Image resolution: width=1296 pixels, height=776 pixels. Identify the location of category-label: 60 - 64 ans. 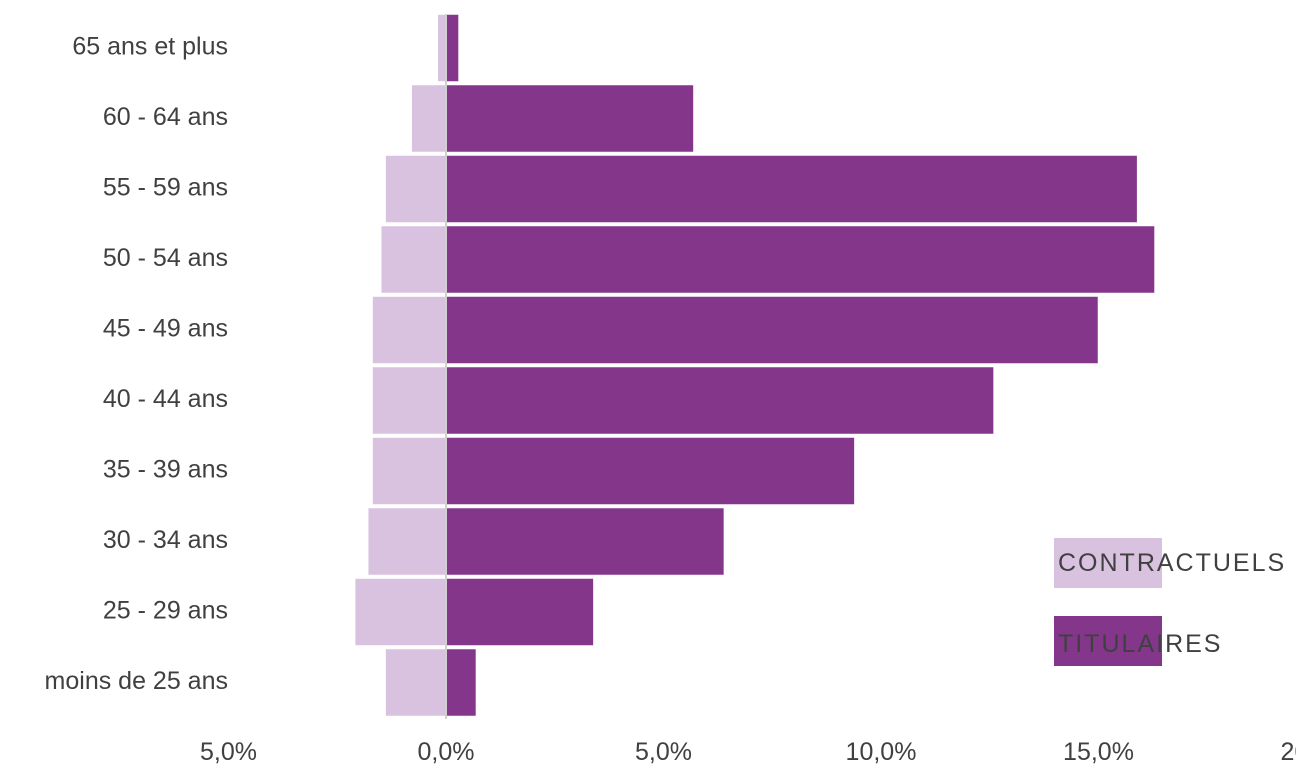
(165, 117).